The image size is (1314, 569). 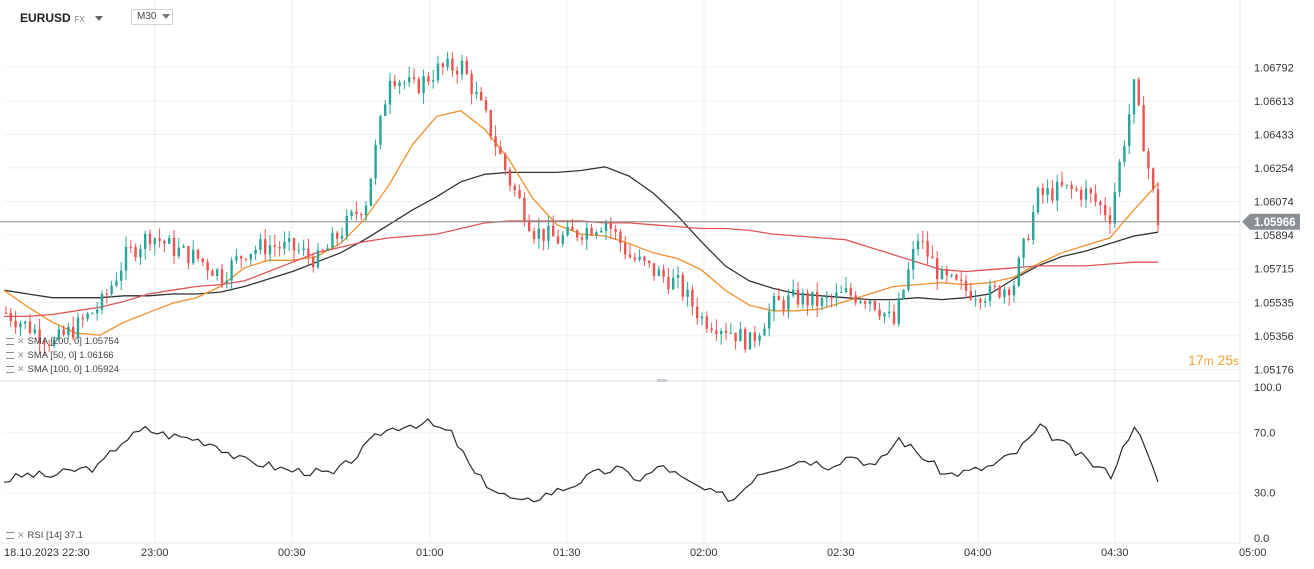 What do you see at coordinates (1274, 68) in the screenshot?
I see `y-tick-label: 1.06792` at bounding box center [1274, 68].